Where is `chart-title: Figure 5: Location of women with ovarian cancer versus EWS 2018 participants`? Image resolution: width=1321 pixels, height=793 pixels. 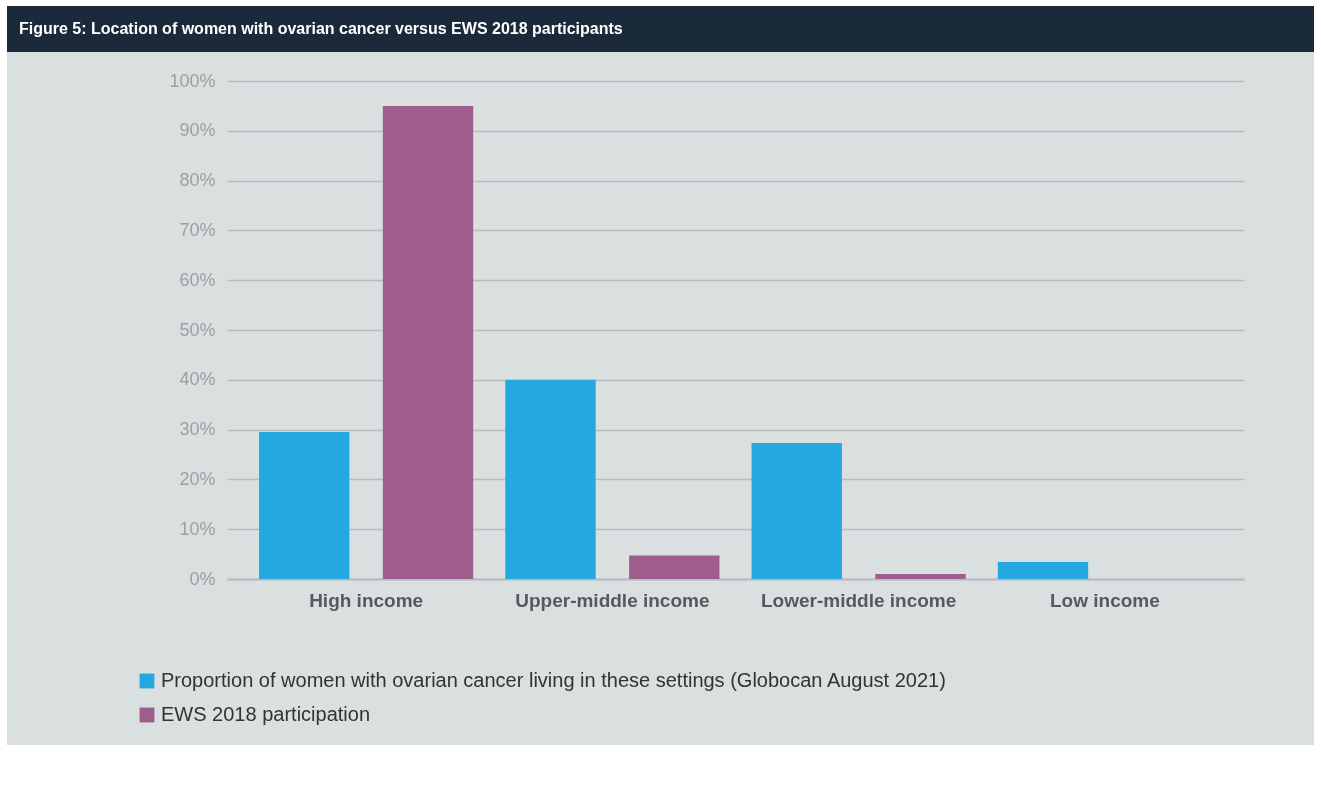
chart-title: Figure 5: Location of women with ovarian cancer versus EWS 2018 participants is located at coordinates (660, 29).